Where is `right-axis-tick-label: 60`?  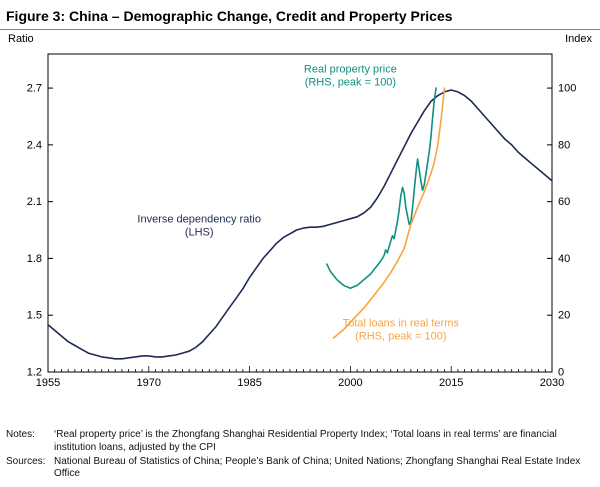 right-axis-tick-label: 60 is located at coordinates (564, 202).